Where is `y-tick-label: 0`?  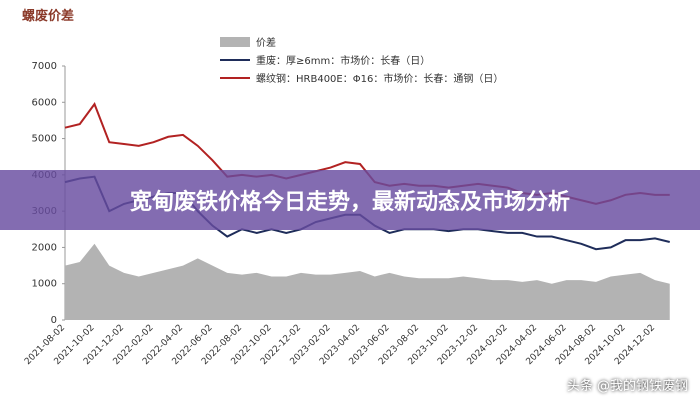 y-tick-label: 0 is located at coordinates (54, 320).